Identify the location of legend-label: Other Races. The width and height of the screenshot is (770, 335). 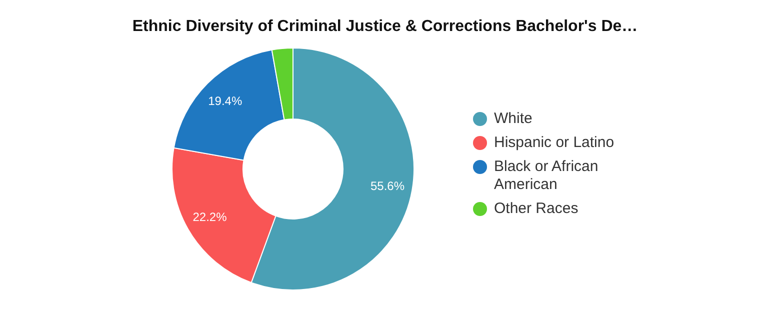
(536, 209).